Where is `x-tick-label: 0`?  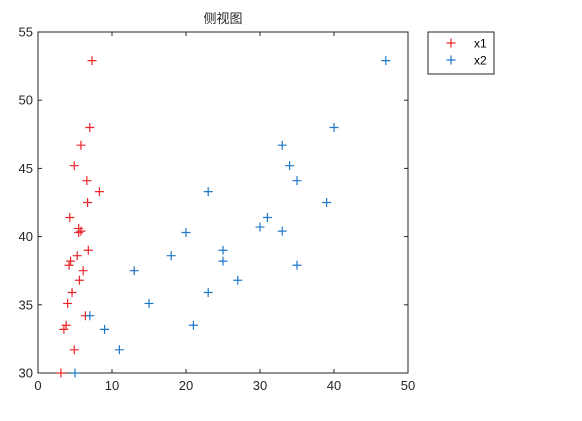 x-tick-label: 0 is located at coordinates (37, 385).